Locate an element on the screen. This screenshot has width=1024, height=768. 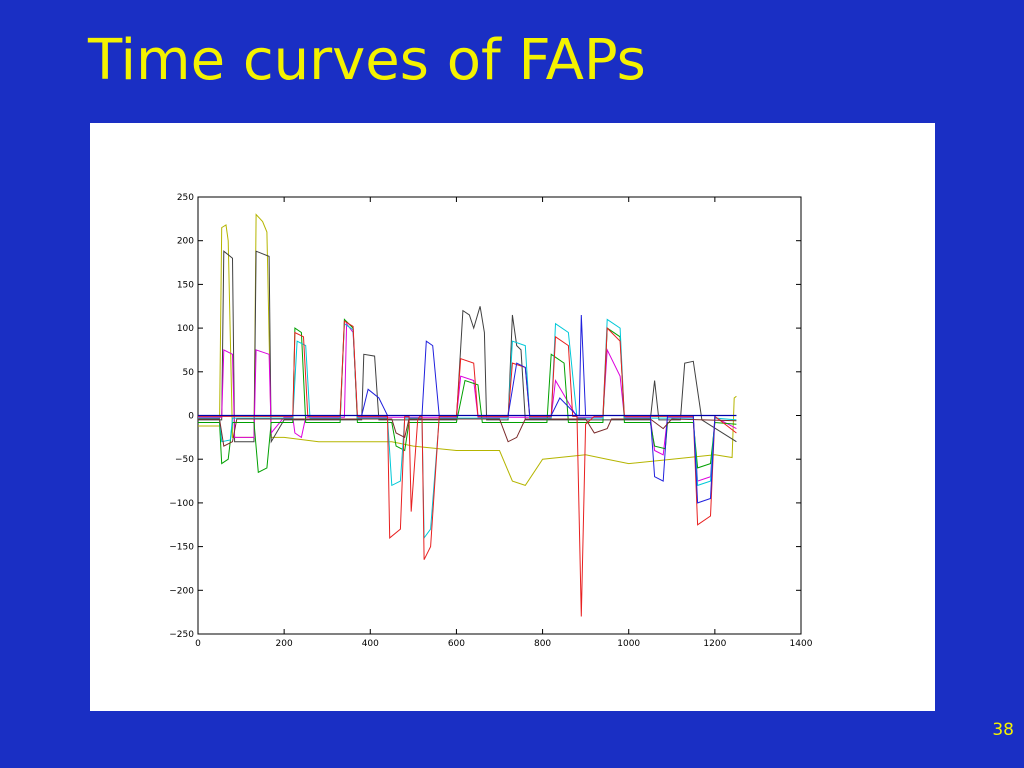
x-tick-label: 400 is located at coordinates (370, 644).